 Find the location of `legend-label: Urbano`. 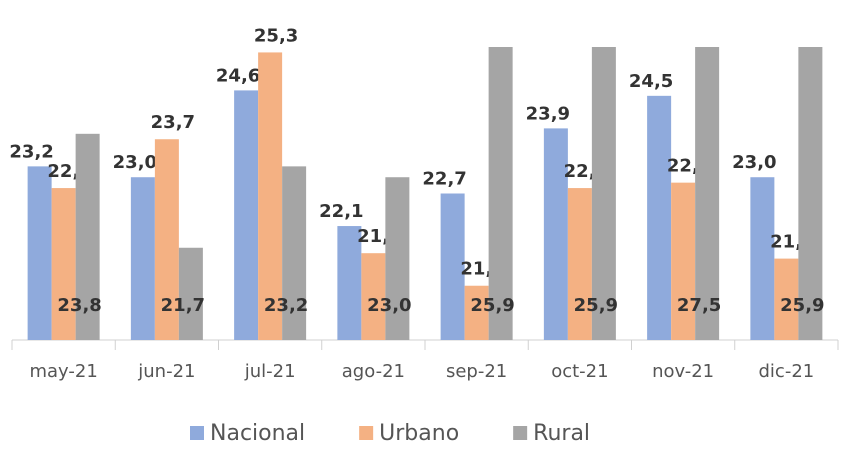

legend-label: Urbano is located at coordinates (419, 433).